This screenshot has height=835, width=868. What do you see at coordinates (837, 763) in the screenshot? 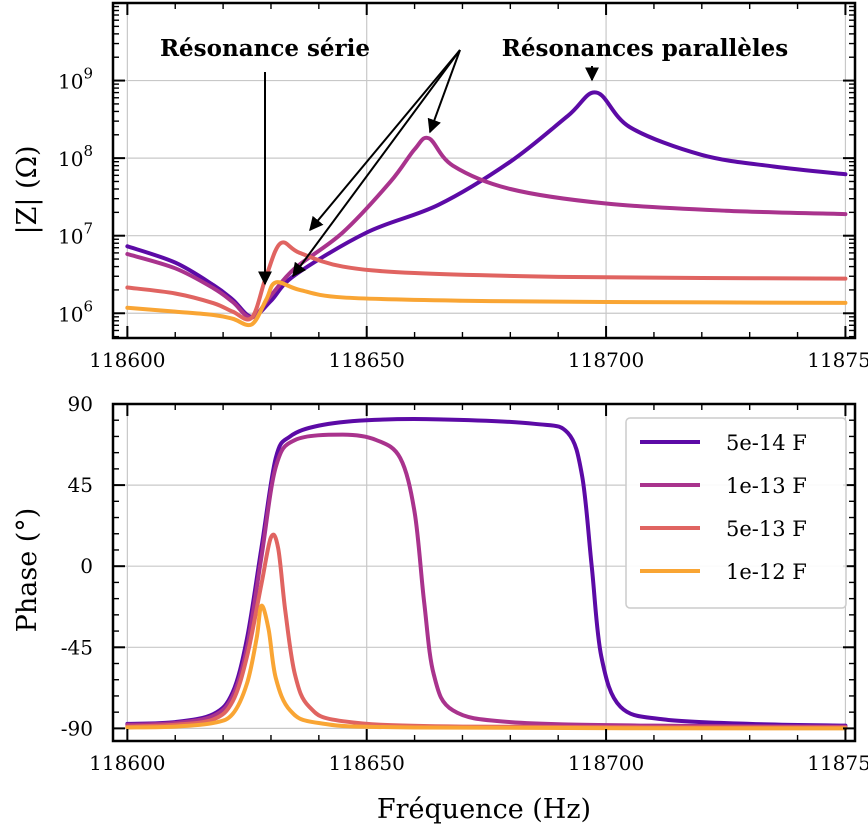
I see `phase-x-tick-label: 118750` at bounding box center [837, 763].